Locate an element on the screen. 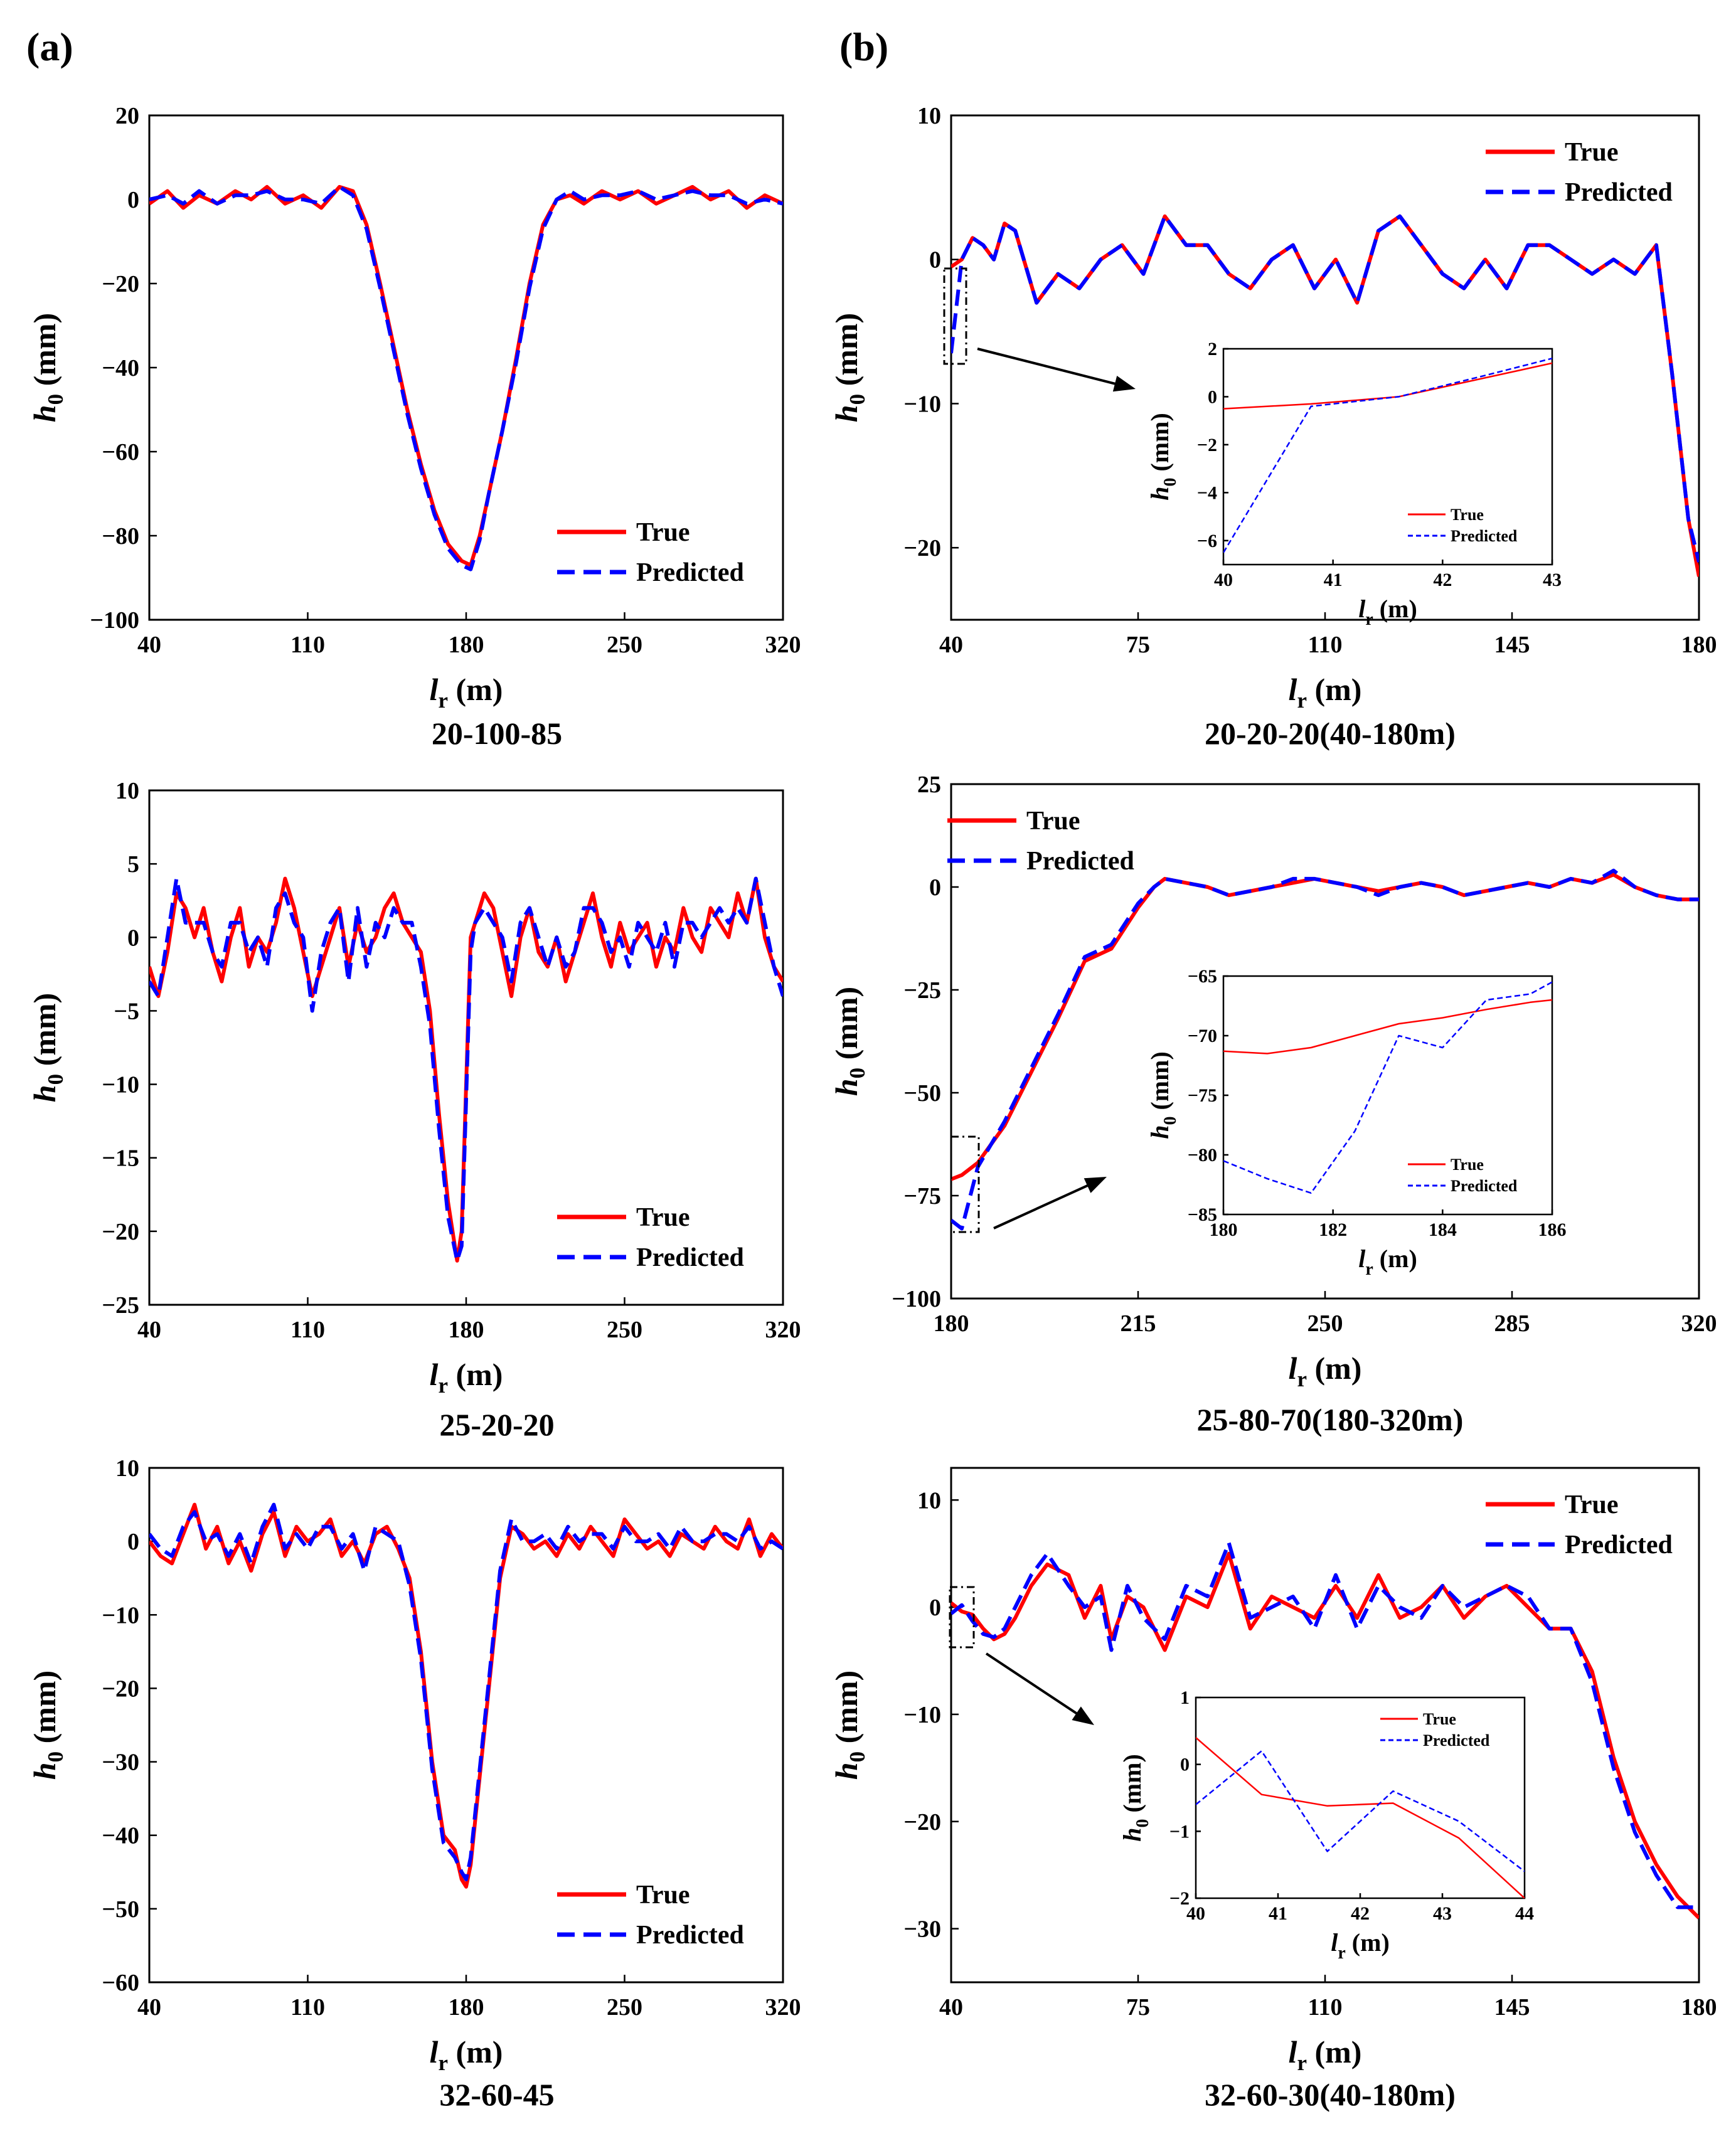 The width and height of the screenshot is (1736, 2146). y-tick-label: −25 is located at coordinates (922, 990).